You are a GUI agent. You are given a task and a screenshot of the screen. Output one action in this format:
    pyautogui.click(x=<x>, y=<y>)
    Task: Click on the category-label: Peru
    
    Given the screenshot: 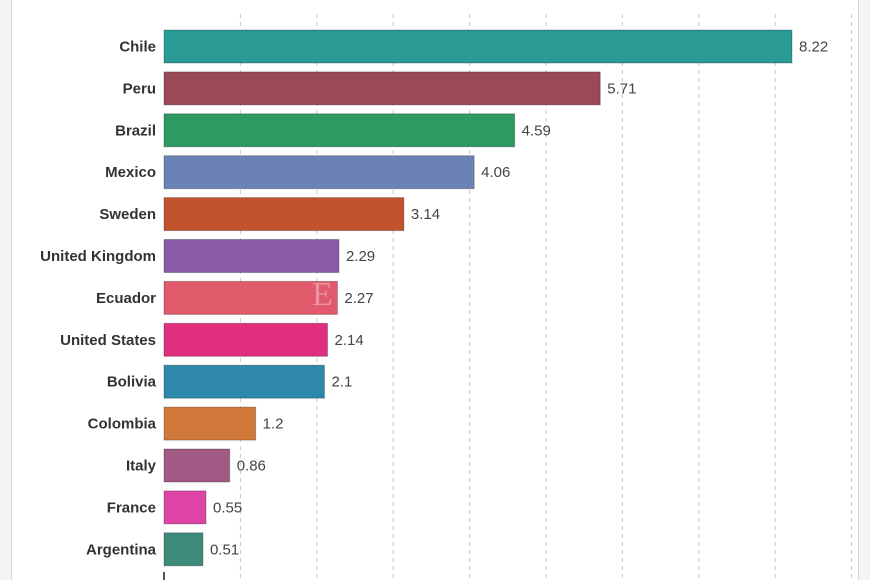 What is the action you would take?
    pyautogui.click(x=139, y=88)
    